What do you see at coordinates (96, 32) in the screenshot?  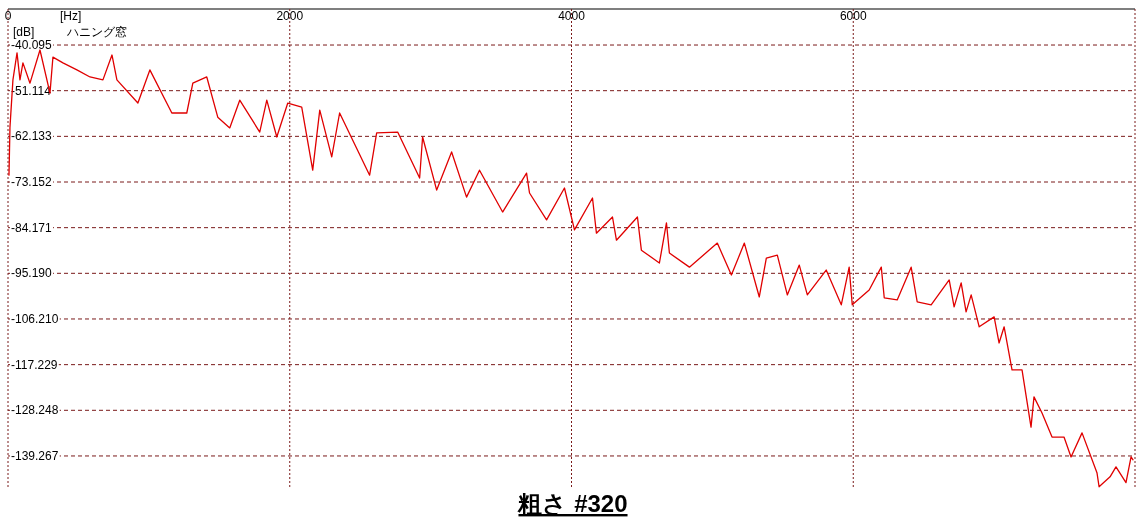 I see `annotation: ハニング窓` at bounding box center [96, 32].